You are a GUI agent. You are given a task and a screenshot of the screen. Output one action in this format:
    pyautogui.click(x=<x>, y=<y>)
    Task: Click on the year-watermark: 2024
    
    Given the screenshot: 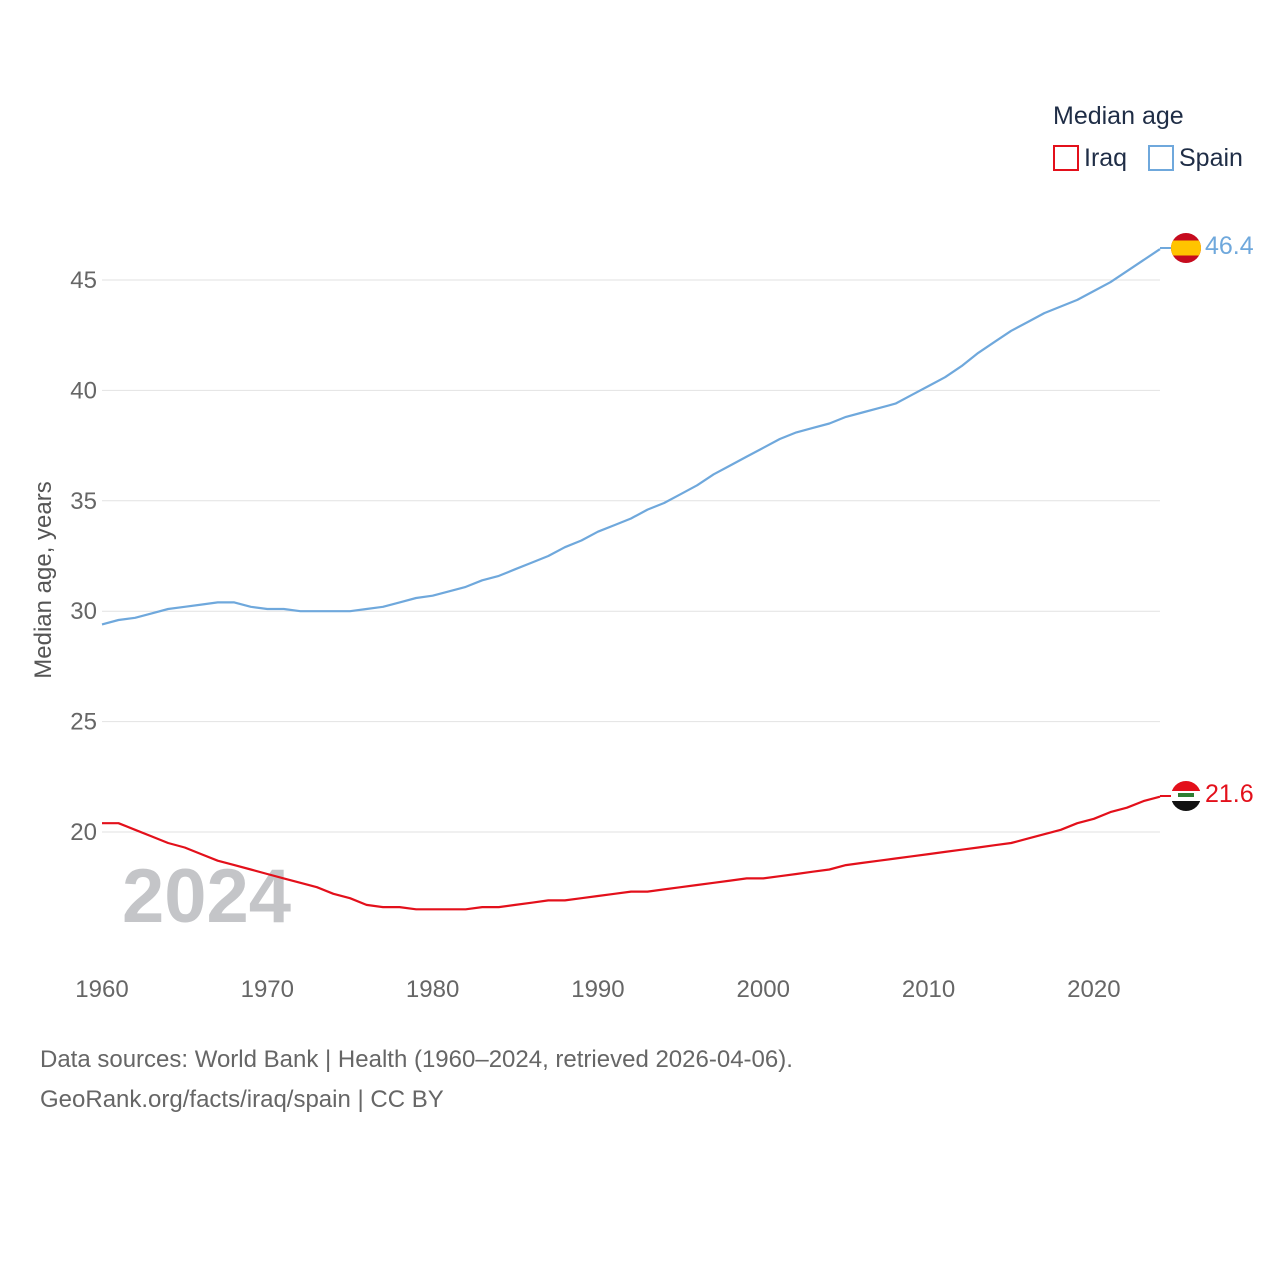 What is the action you would take?
    pyautogui.click(x=206, y=896)
    